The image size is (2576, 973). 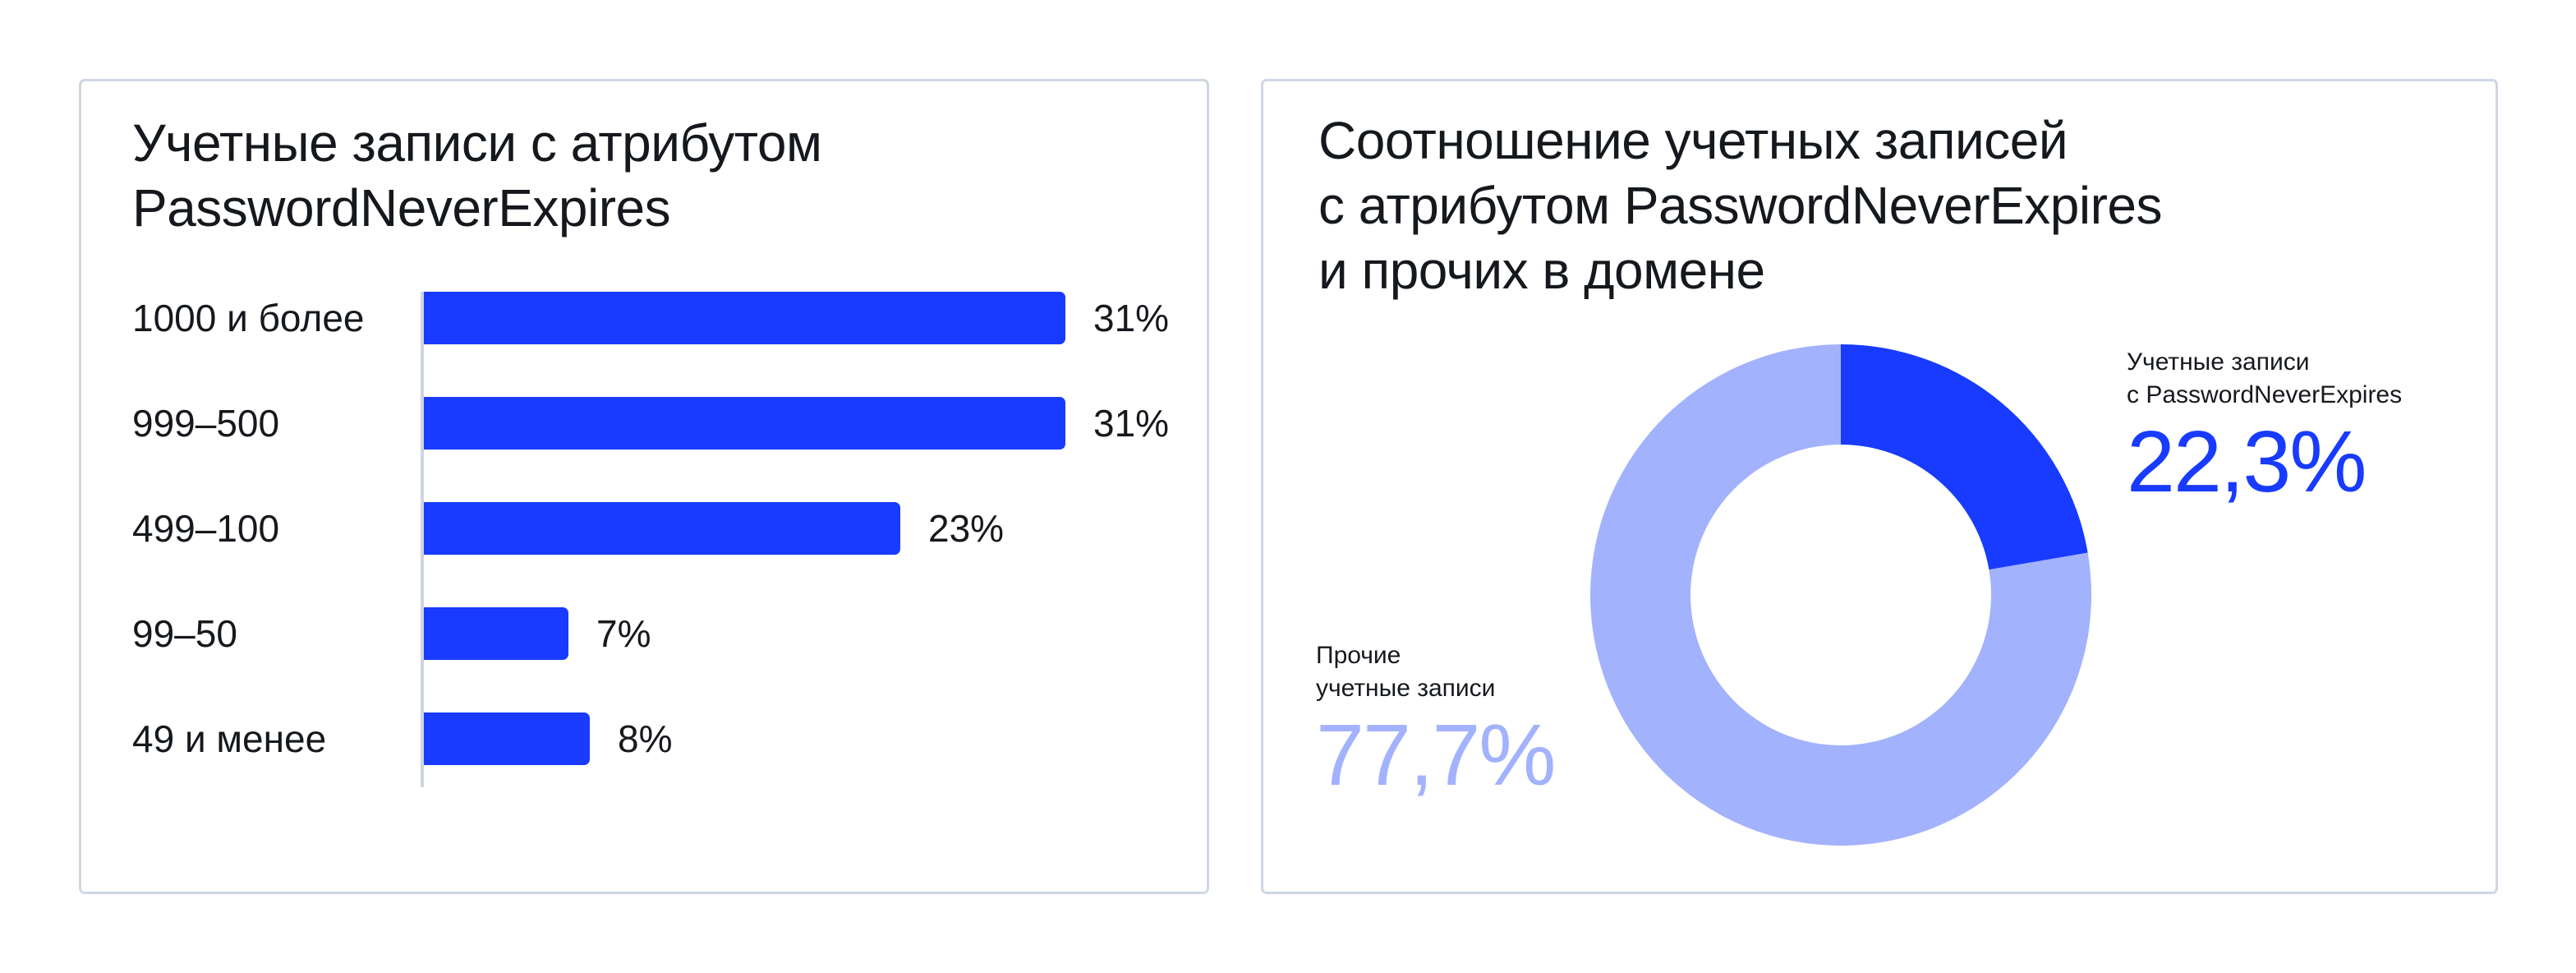 I want to click on legend-other-accounts: Прочие учетные записи 77,7%, so click(x=1436, y=722).